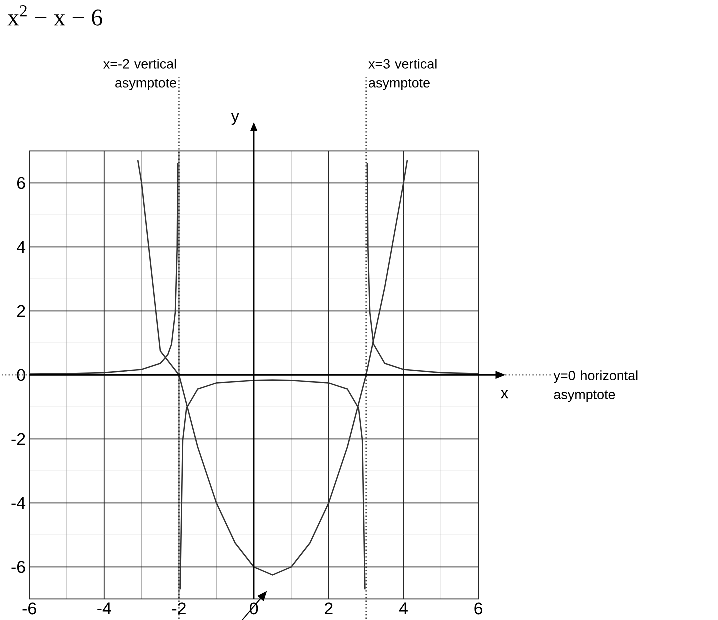 The height and width of the screenshot is (620, 718). What do you see at coordinates (21, 247) in the screenshot?
I see `y-tick-label: 4` at bounding box center [21, 247].